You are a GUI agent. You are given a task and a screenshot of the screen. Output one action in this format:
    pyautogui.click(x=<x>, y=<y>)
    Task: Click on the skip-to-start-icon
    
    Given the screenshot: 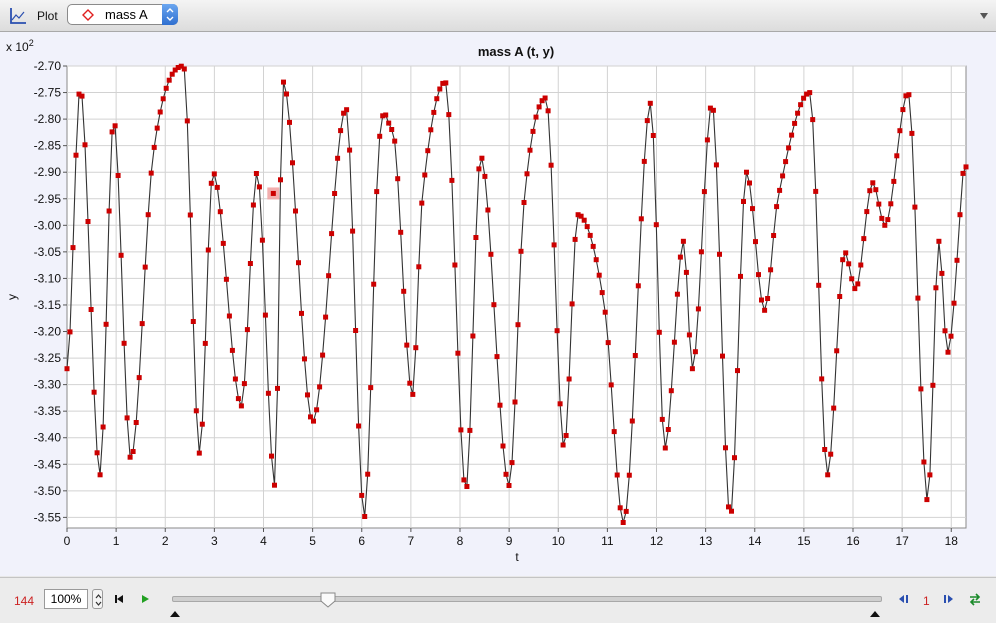 What is the action you would take?
    pyautogui.click(x=119, y=599)
    